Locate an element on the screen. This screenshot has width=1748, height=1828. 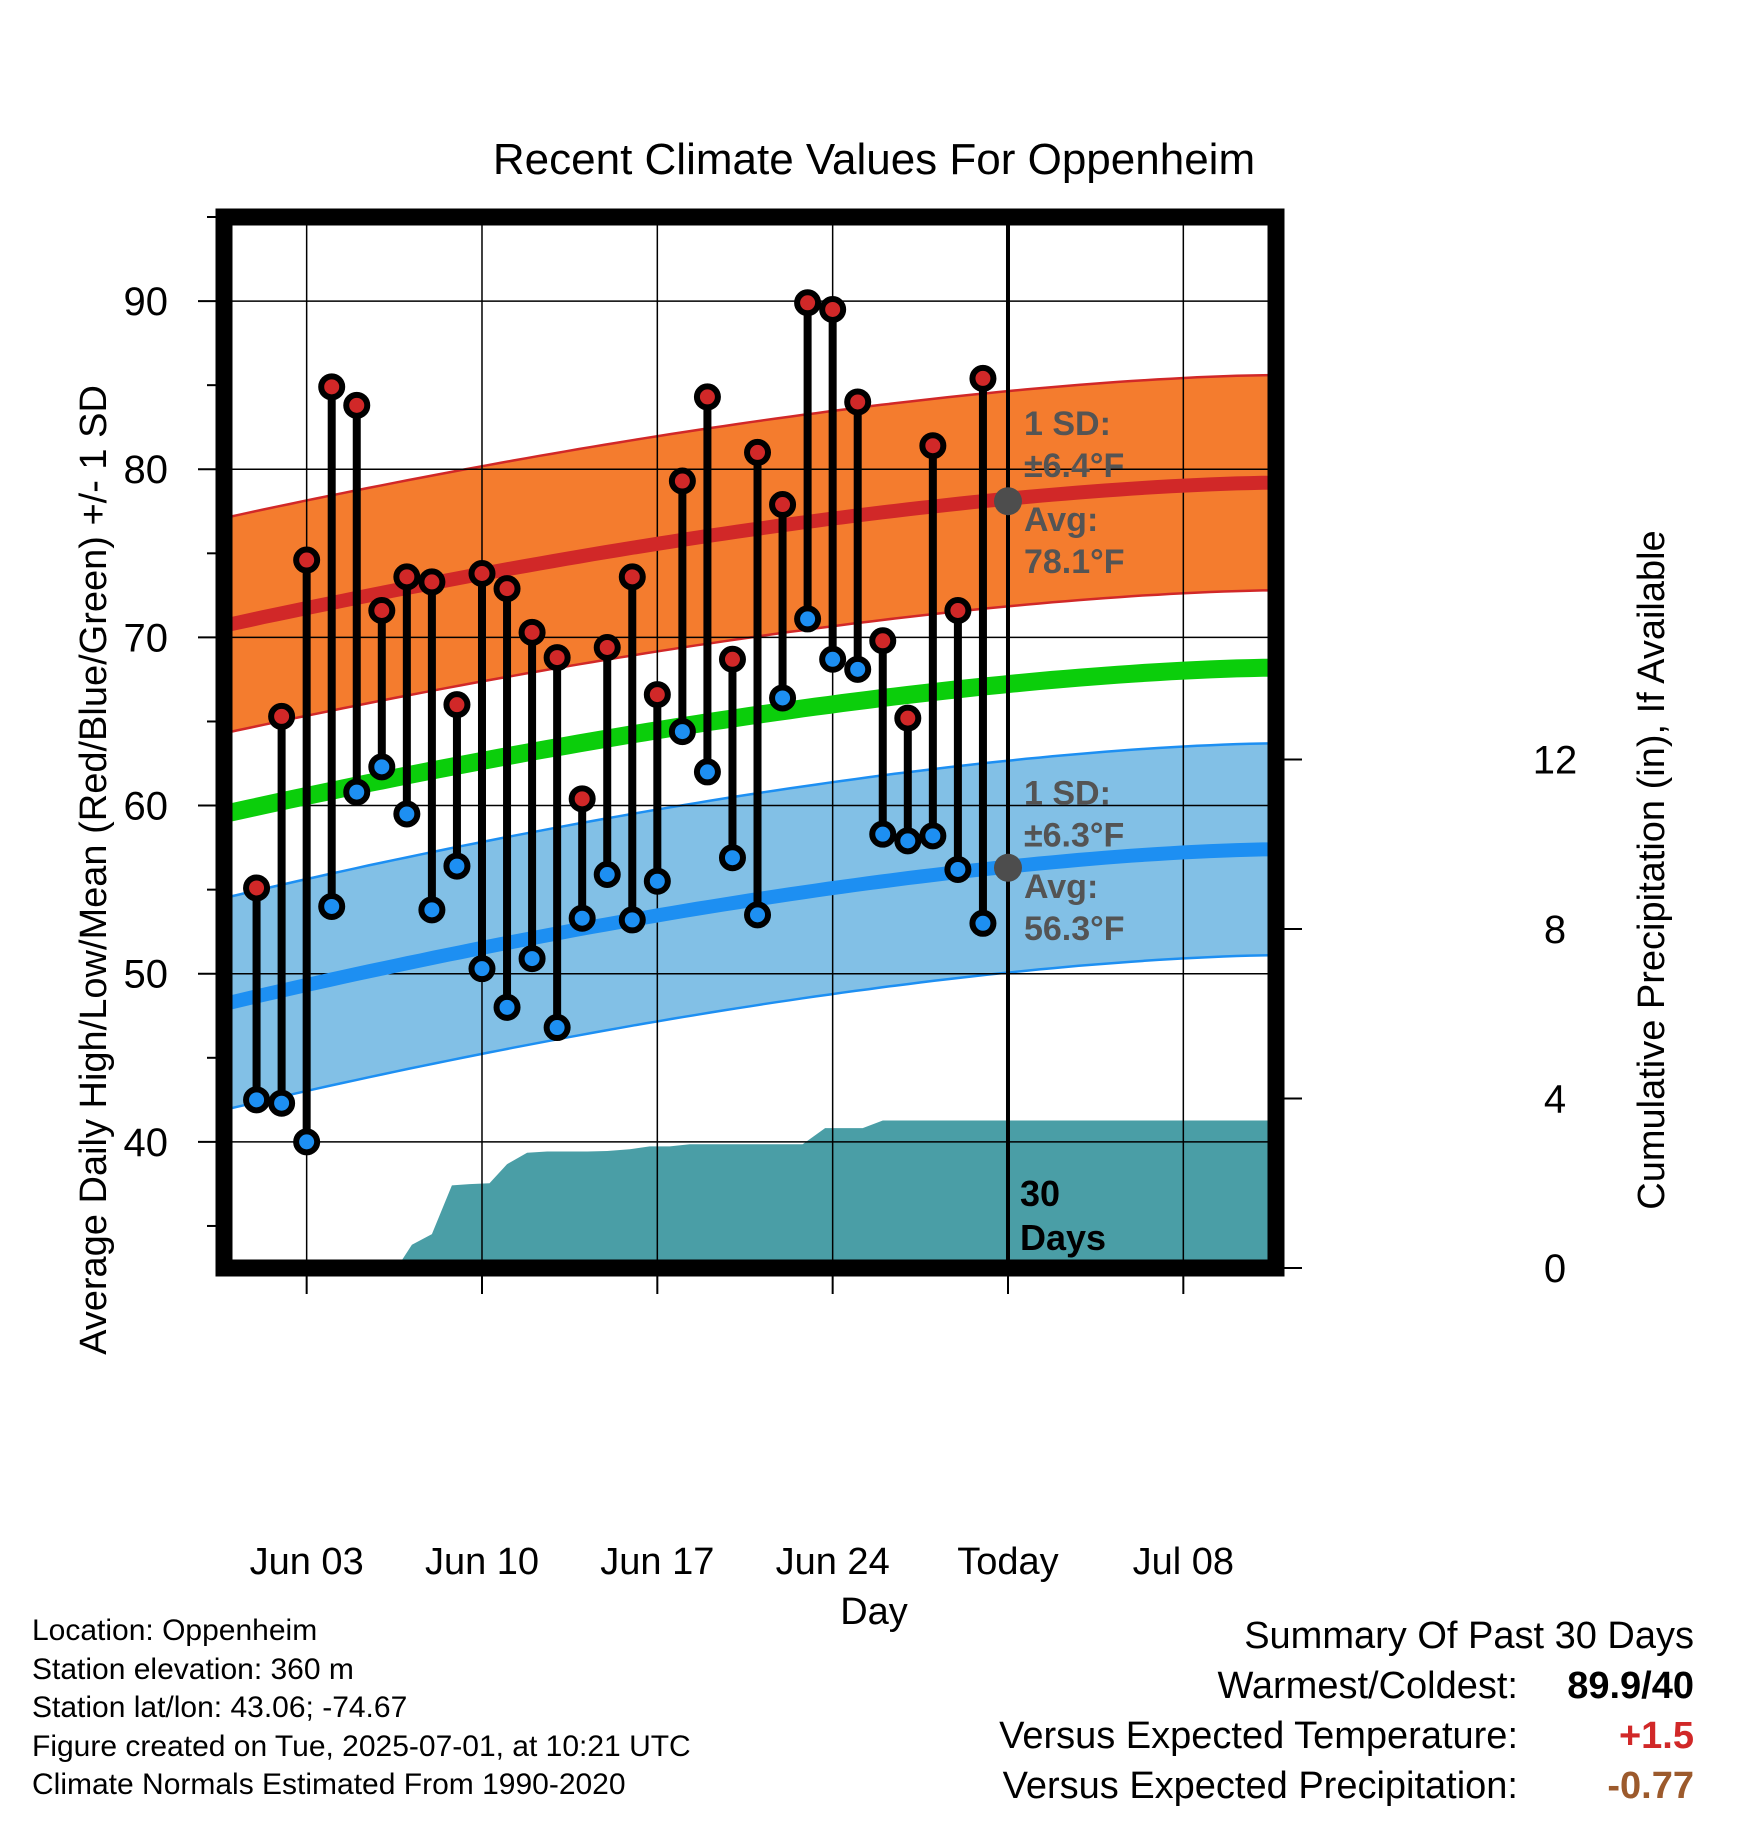
low-sd-label: 1 SD: is located at coordinates (1067, 794).